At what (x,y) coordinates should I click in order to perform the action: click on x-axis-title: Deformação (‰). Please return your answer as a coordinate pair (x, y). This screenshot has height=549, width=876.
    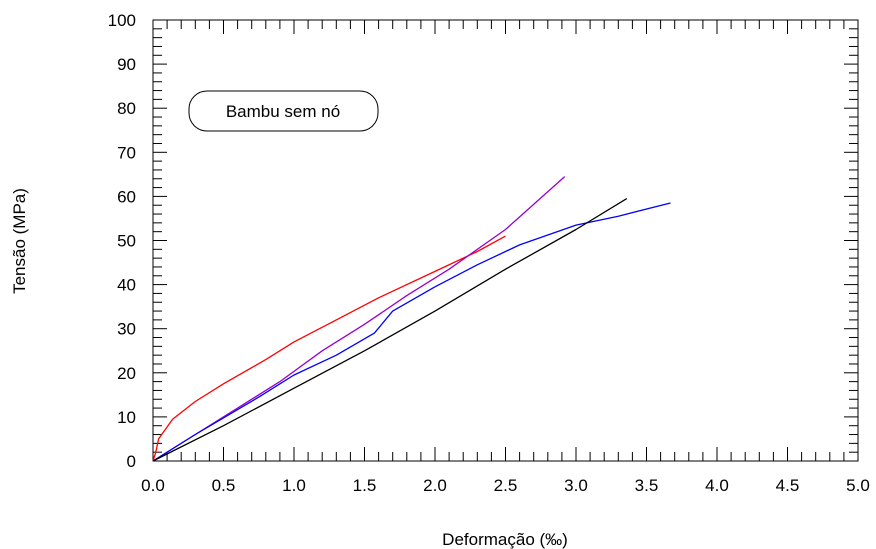
    Looking at the image, I should click on (505, 539).